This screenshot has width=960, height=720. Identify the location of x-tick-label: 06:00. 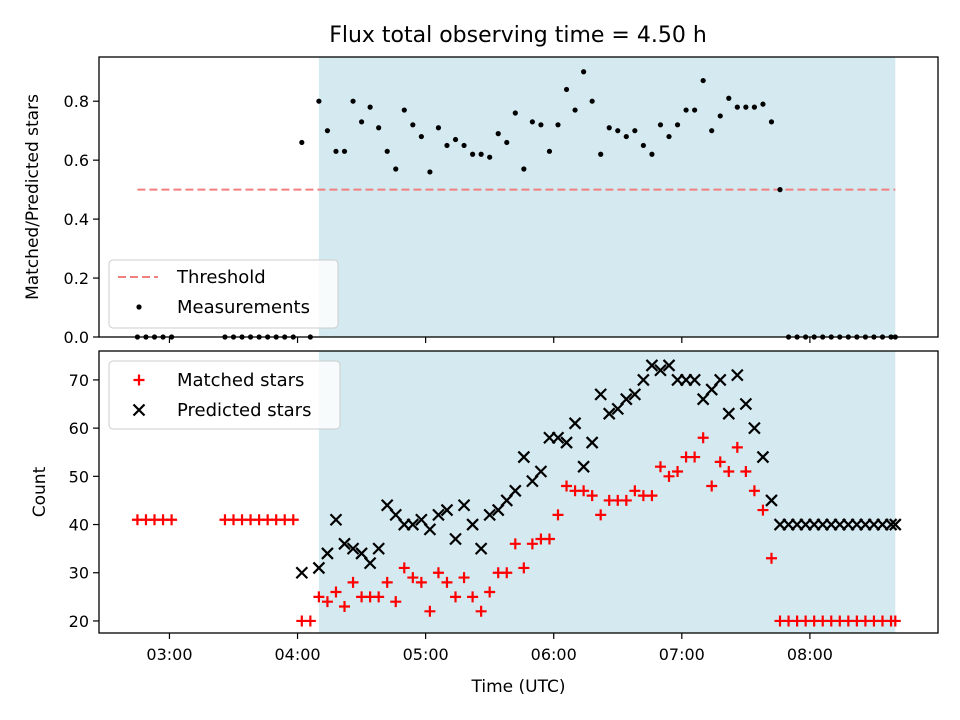
(554, 654).